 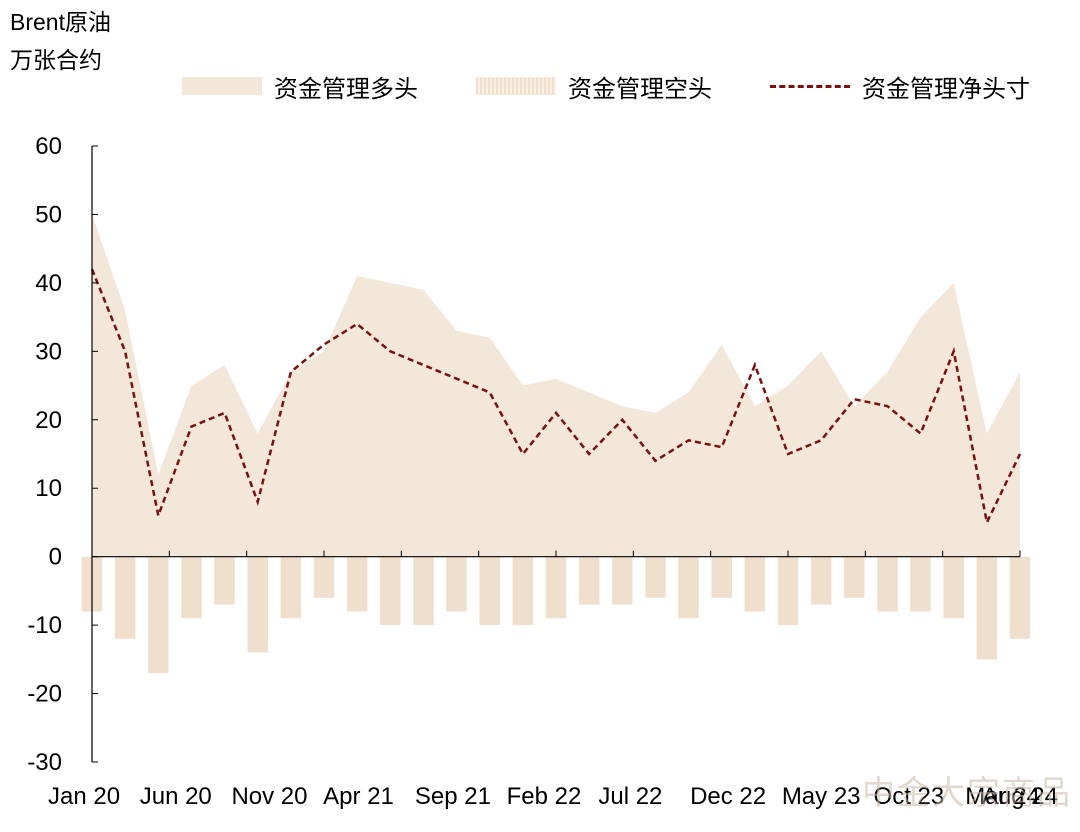 What do you see at coordinates (48, 351) in the screenshot?
I see `y-tick-label: 30` at bounding box center [48, 351].